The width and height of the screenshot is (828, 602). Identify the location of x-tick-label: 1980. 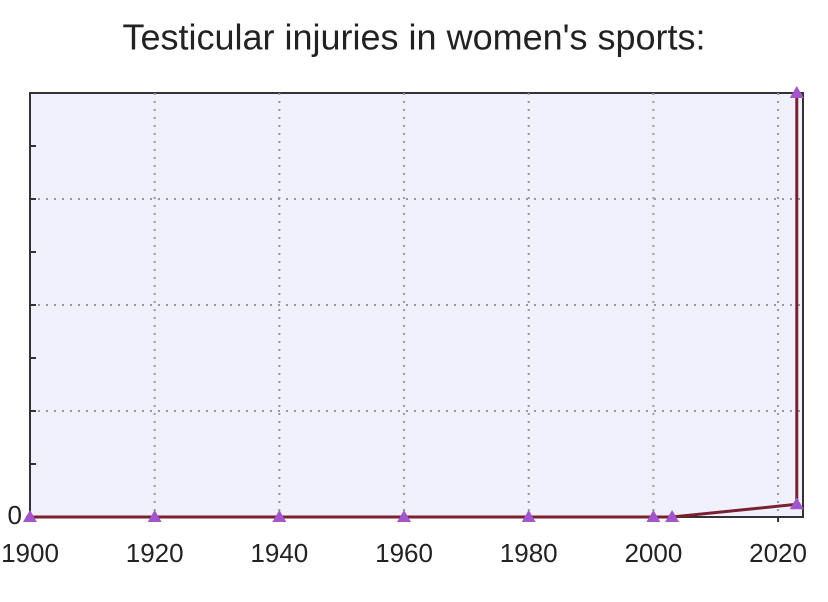
(529, 553).